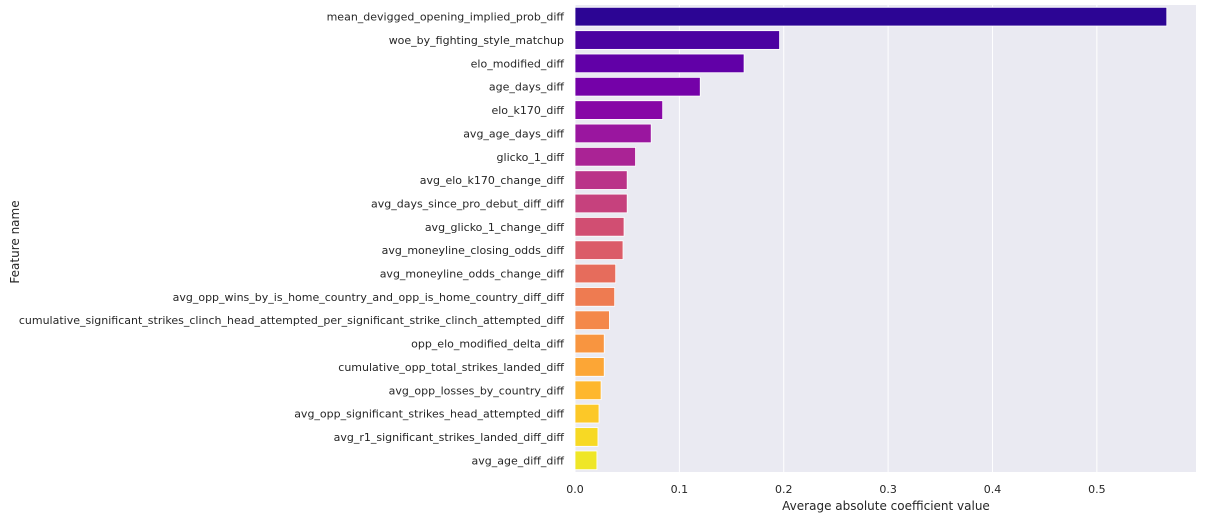 The height and width of the screenshot is (528, 1206). Describe the element at coordinates (784, 489) in the screenshot. I see `x-tick-label: 0.2` at that location.